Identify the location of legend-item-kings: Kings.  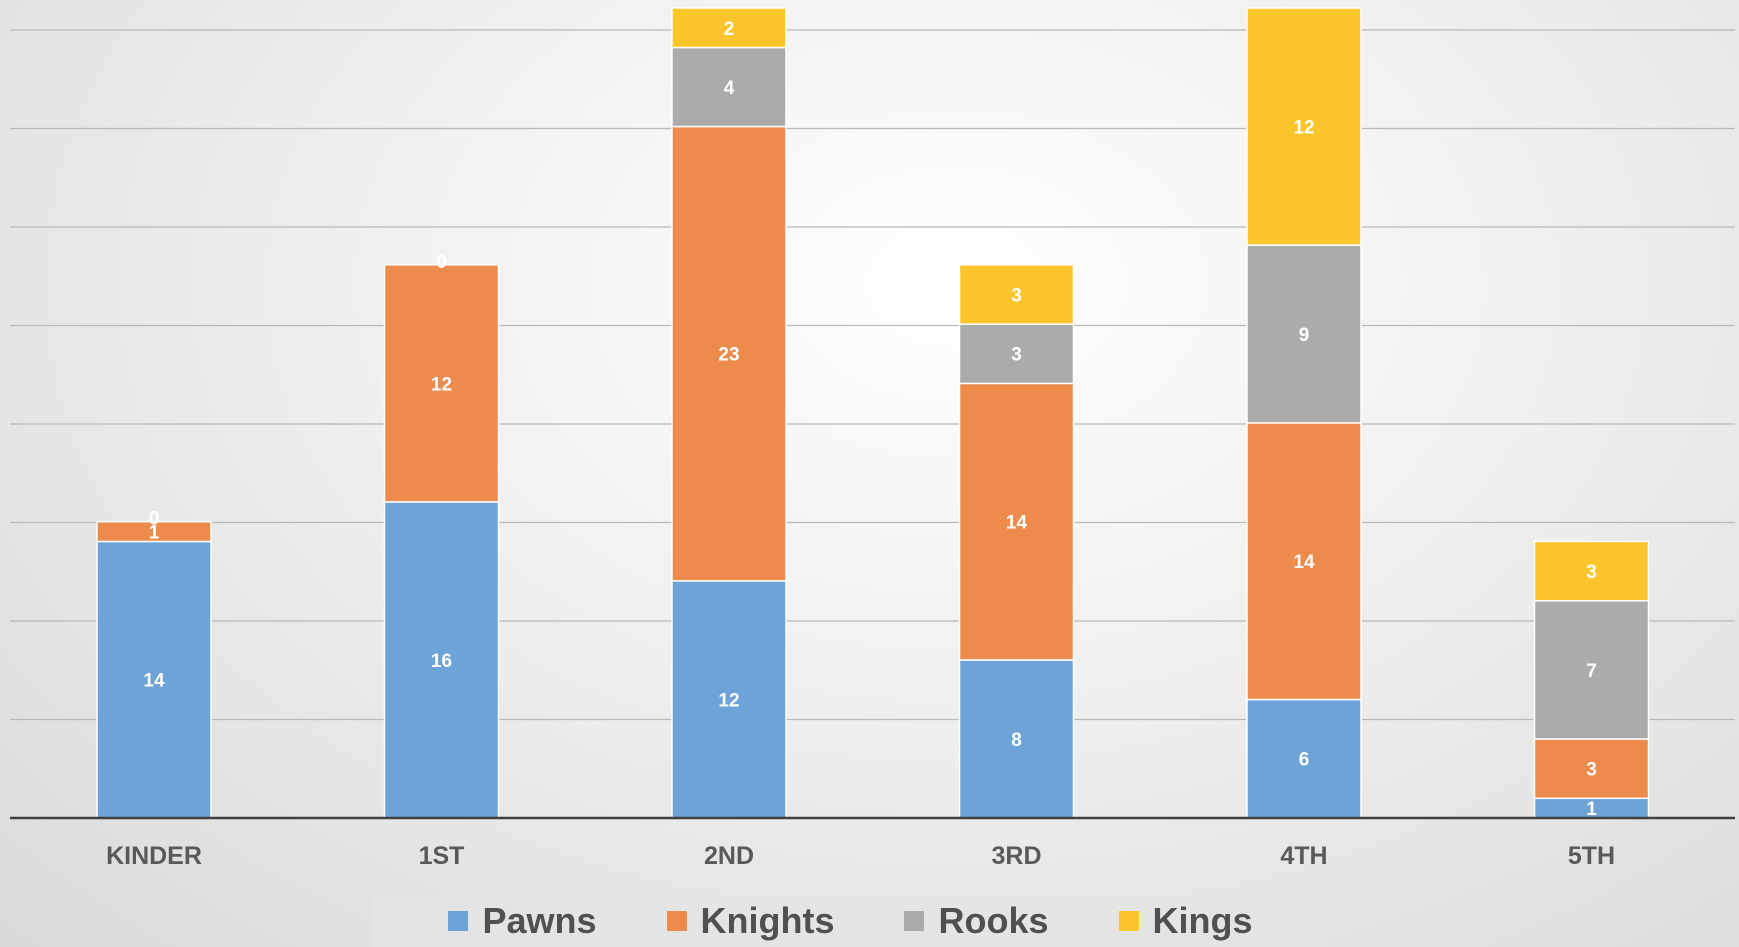
(1185, 921).